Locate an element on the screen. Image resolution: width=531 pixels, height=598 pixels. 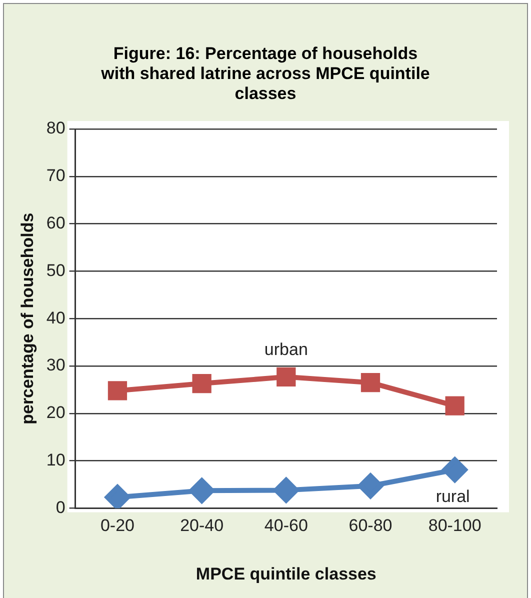
x-tick-label: 60-80 is located at coordinates (370, 526).